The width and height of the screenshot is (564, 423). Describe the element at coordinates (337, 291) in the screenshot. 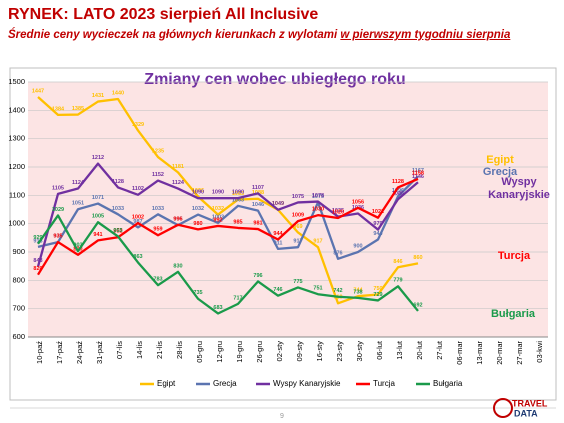

I see `value-label: 742` at that location.